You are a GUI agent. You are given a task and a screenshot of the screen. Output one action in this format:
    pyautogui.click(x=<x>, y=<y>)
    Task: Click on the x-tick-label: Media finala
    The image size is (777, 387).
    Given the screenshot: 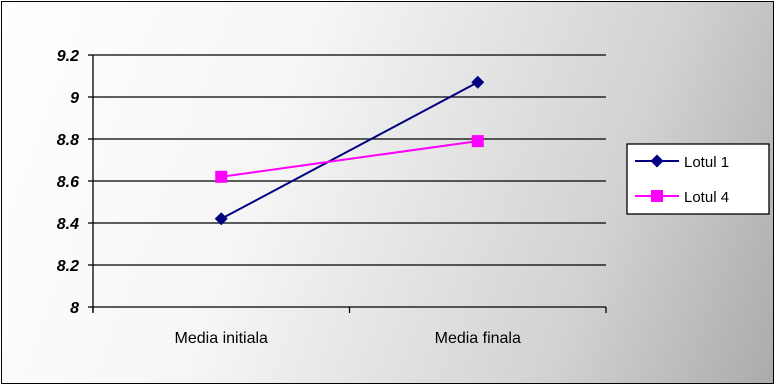 What is the action you would take?
    pyautogui.click(x=478, y=338)
    